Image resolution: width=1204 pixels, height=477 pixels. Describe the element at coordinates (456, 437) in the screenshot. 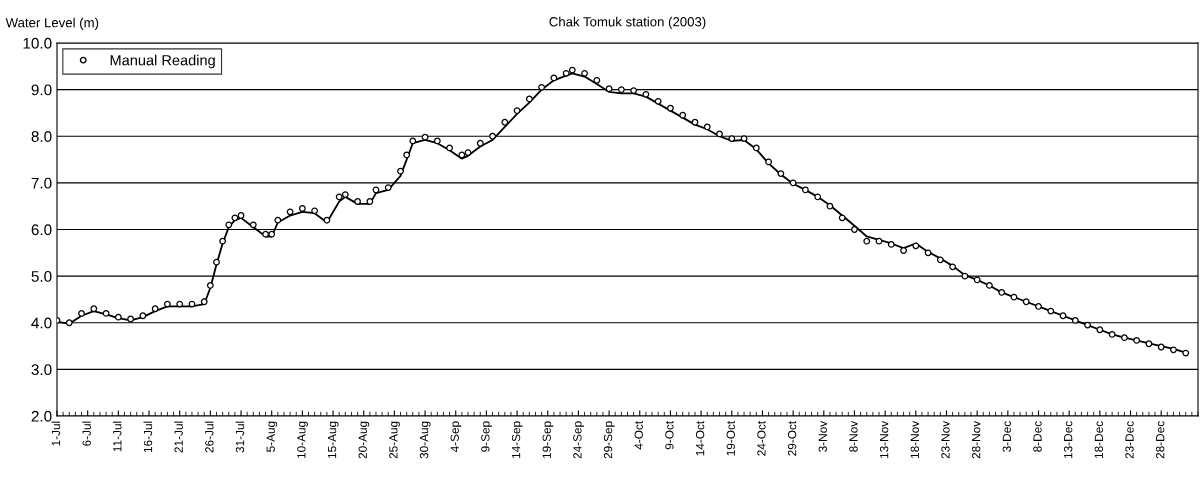

I see `x-tick-label: 4-Sep` at that location.